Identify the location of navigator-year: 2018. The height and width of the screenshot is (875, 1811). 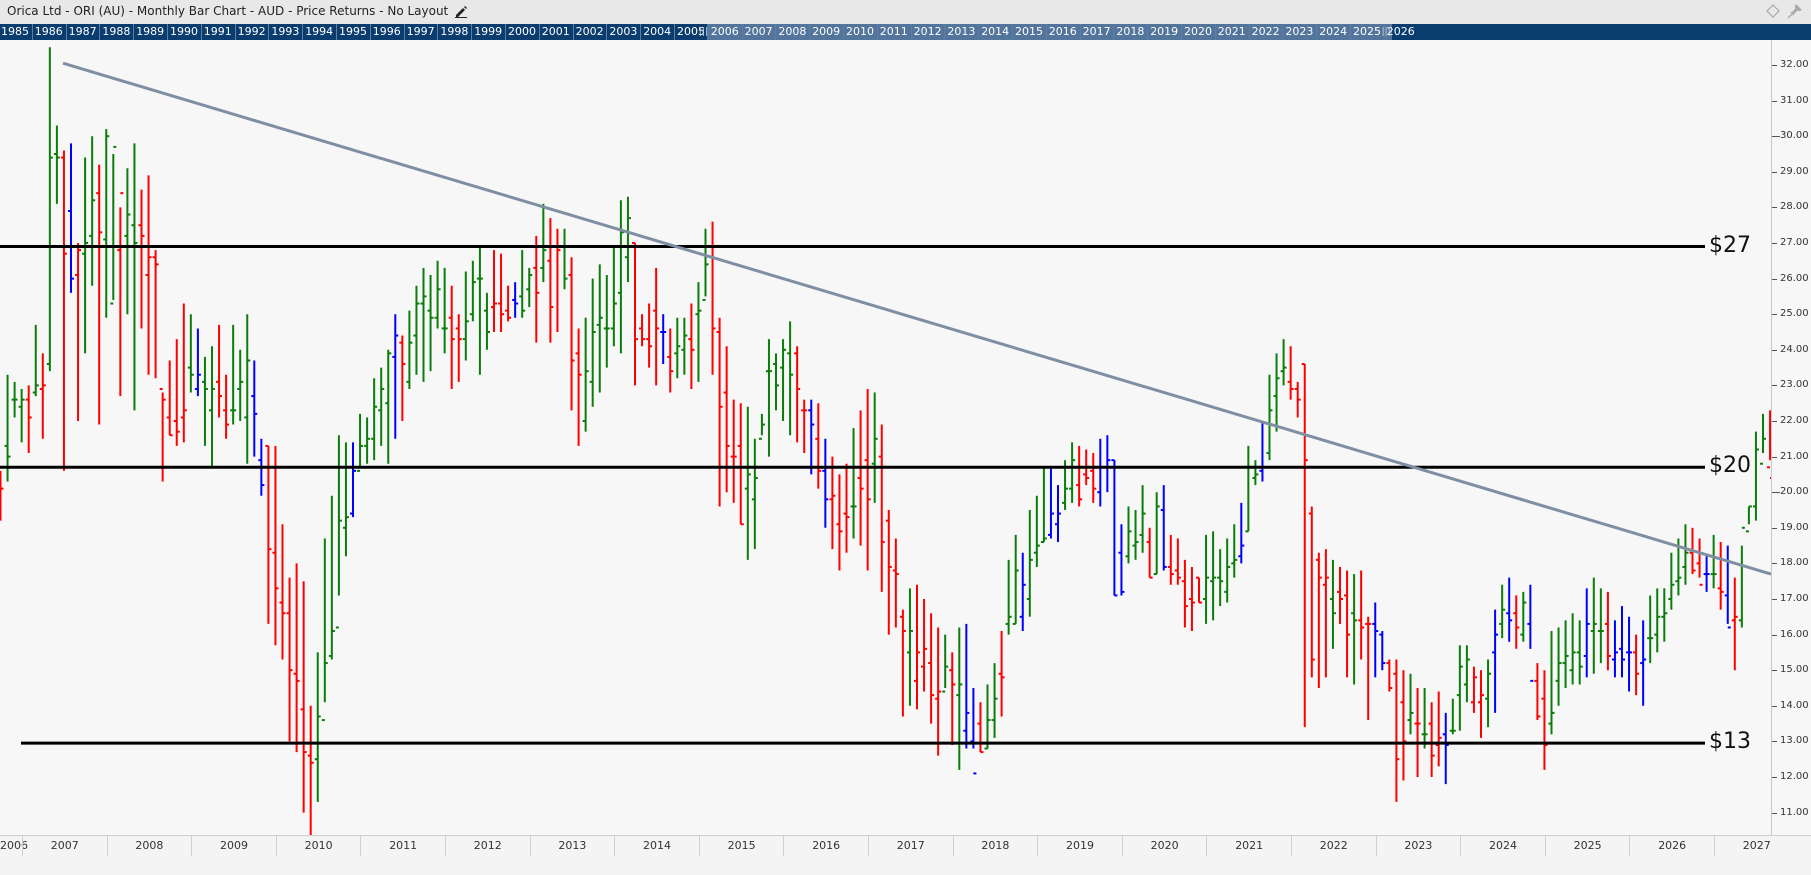
(1130, 32).